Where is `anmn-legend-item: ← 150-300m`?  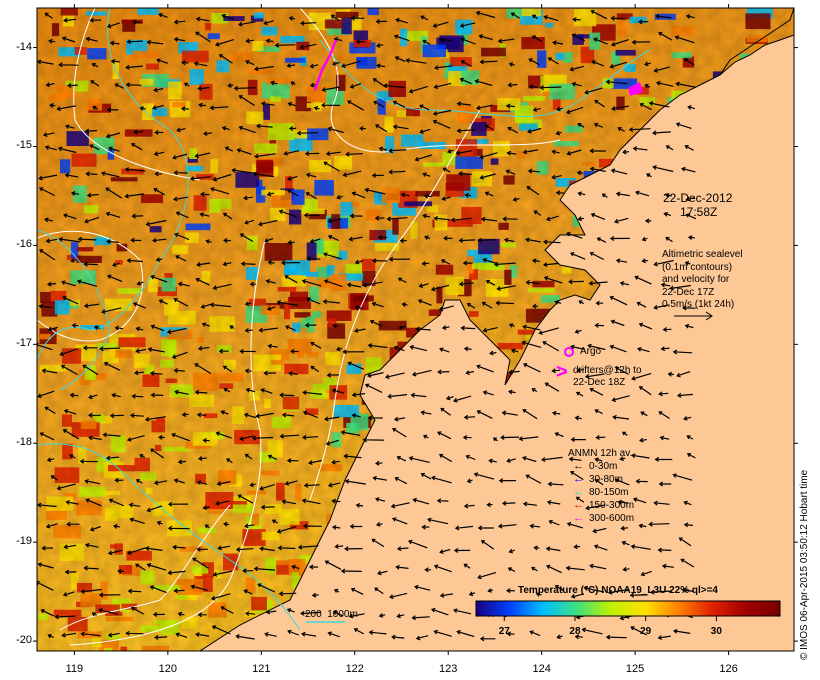 anmn-legend-item: ← 150-300m is located at coordinates (603, 505).